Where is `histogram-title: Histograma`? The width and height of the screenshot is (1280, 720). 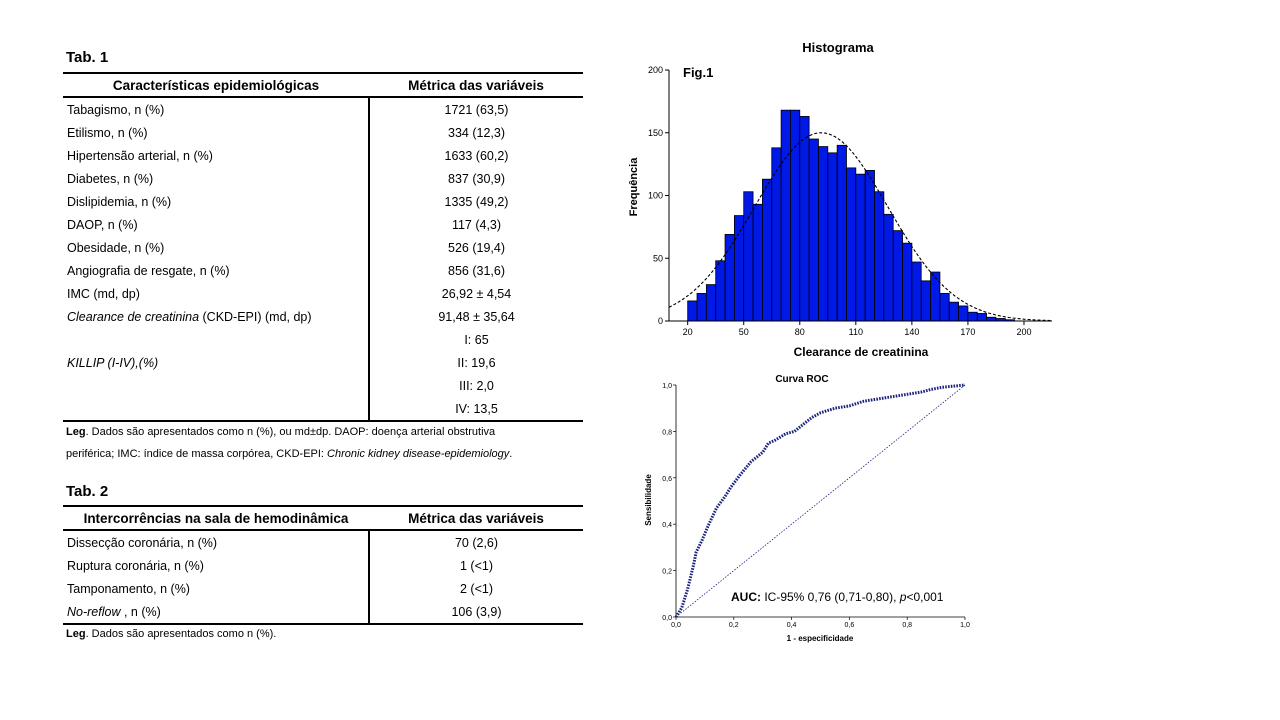 histogram-title: Histograma is located at coordinates (838, 47).